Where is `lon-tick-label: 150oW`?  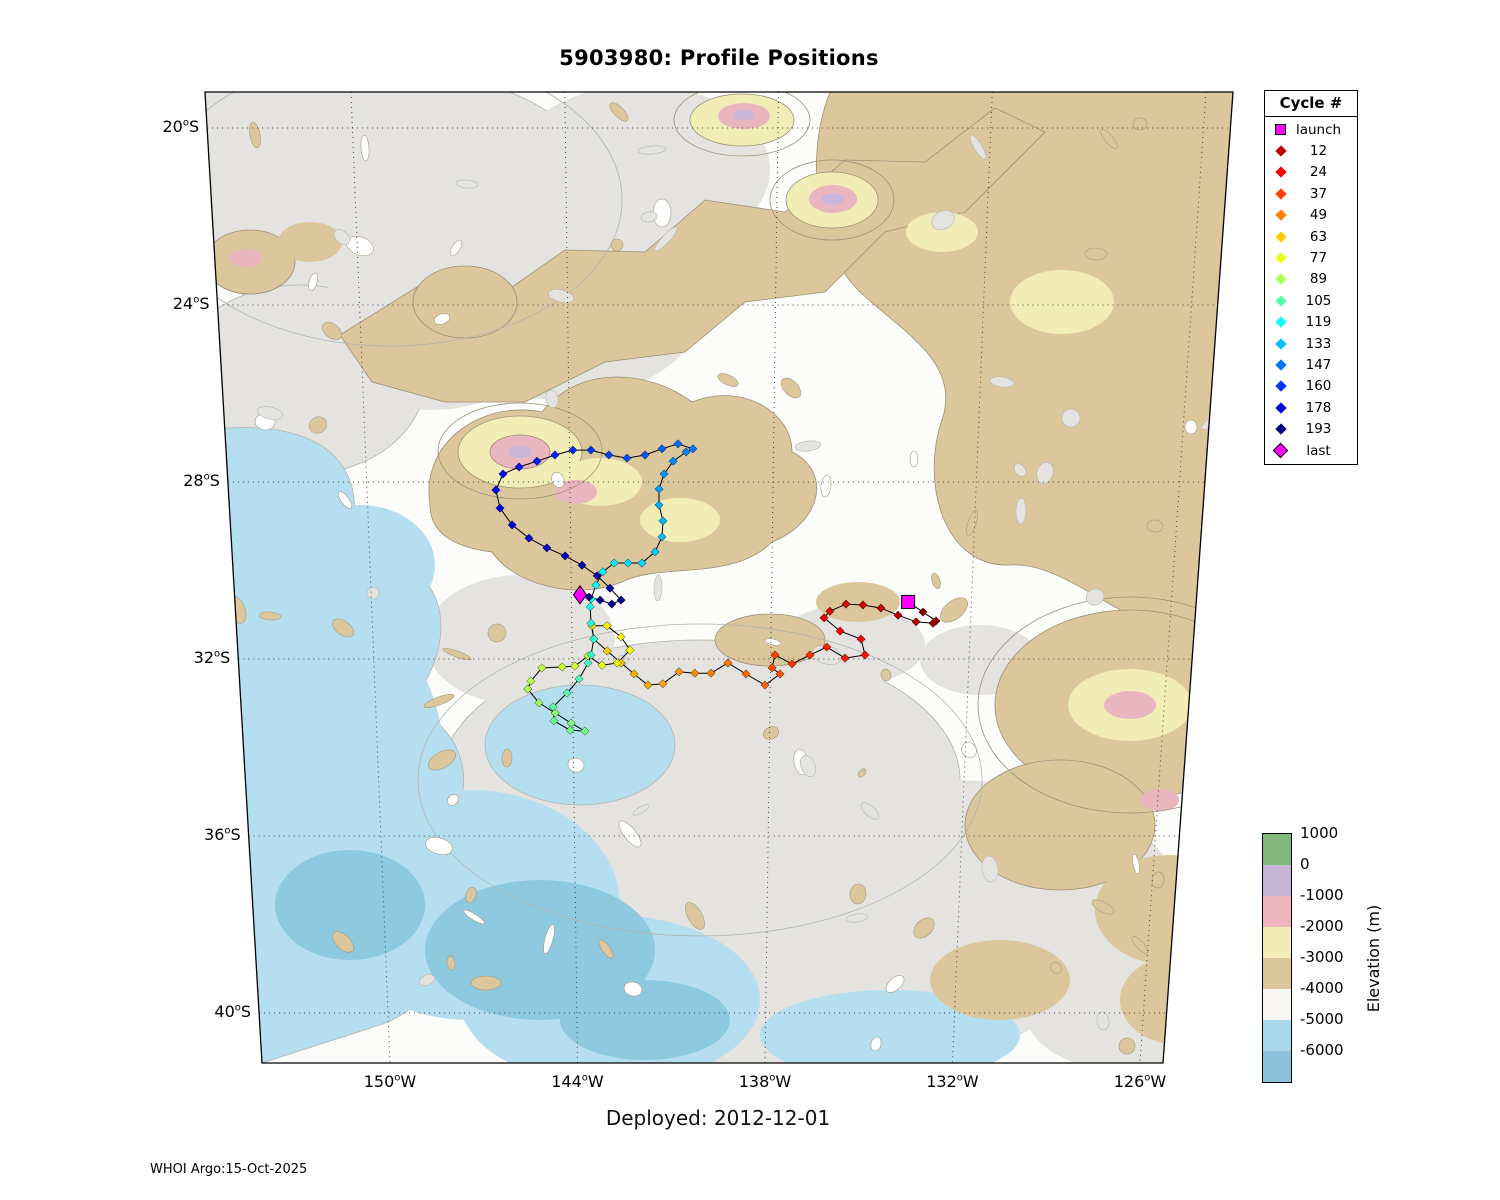
lon-tick-label: 150oW is located at coordinates (390, 1081).